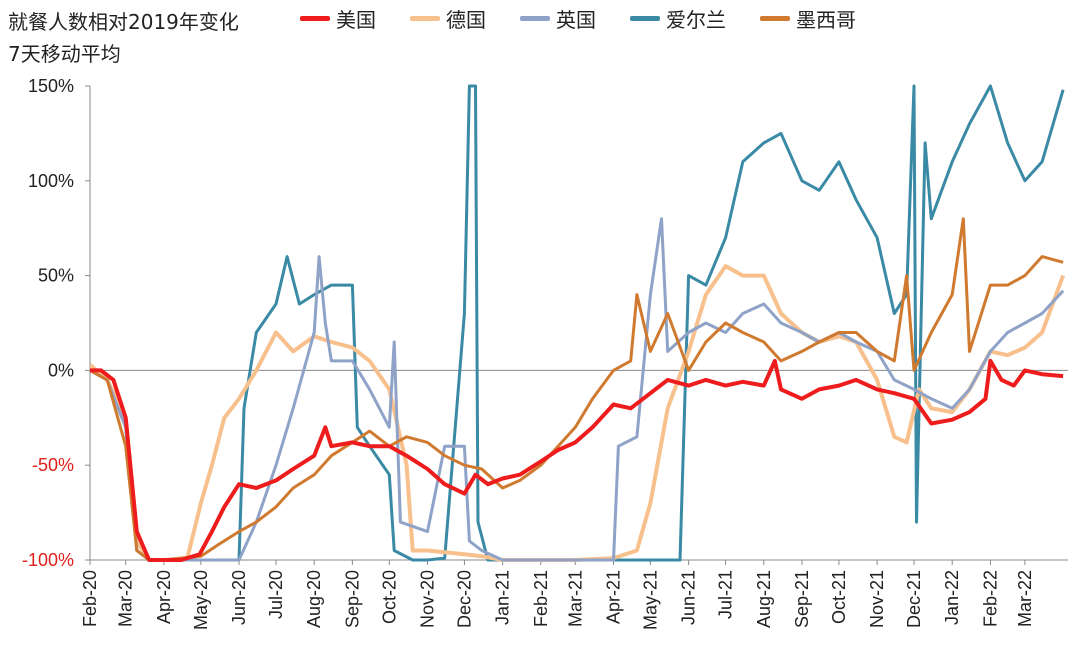 The height and width of the screenshot is (663, 1080). What do you see at coordinates (315, 18) in the screenshot?
I see `legend-swatch-us` at bounding box center [315, 18].